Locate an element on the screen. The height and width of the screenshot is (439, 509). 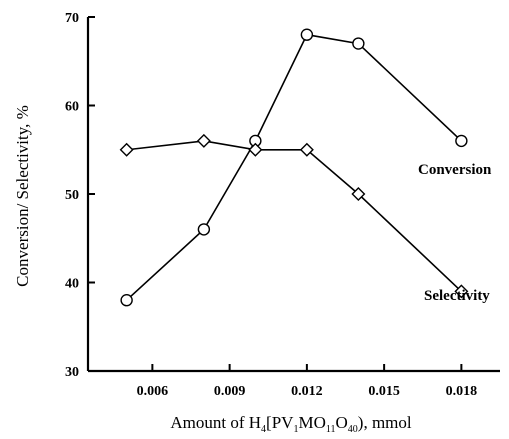
y-tick-label: 30 is located at coordinates (72, 372).